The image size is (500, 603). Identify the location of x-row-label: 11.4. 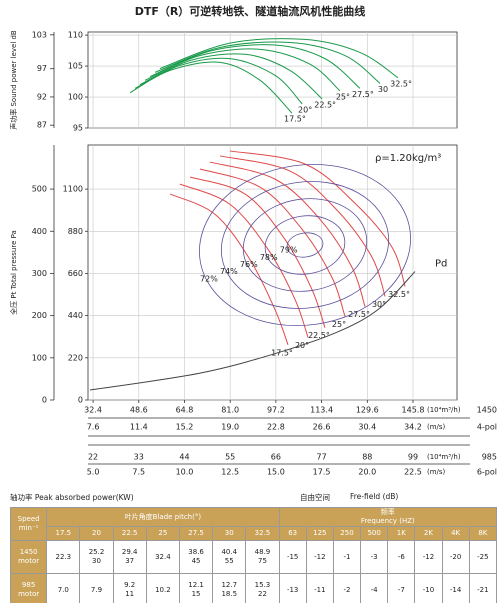
(139, 427).